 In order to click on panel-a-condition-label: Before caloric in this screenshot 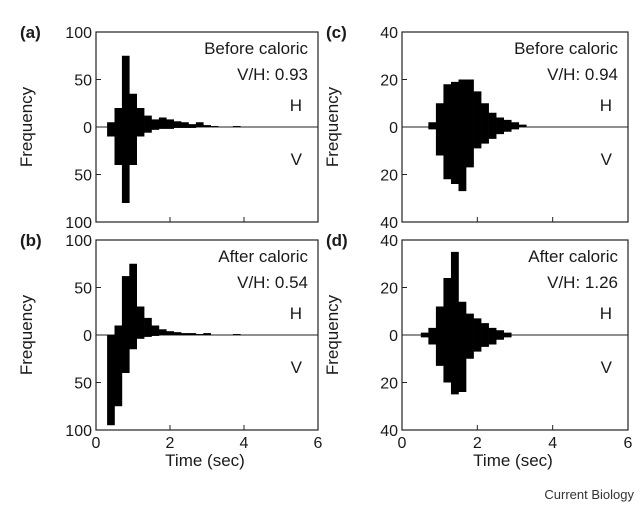, I will do `click(256, 48)`.